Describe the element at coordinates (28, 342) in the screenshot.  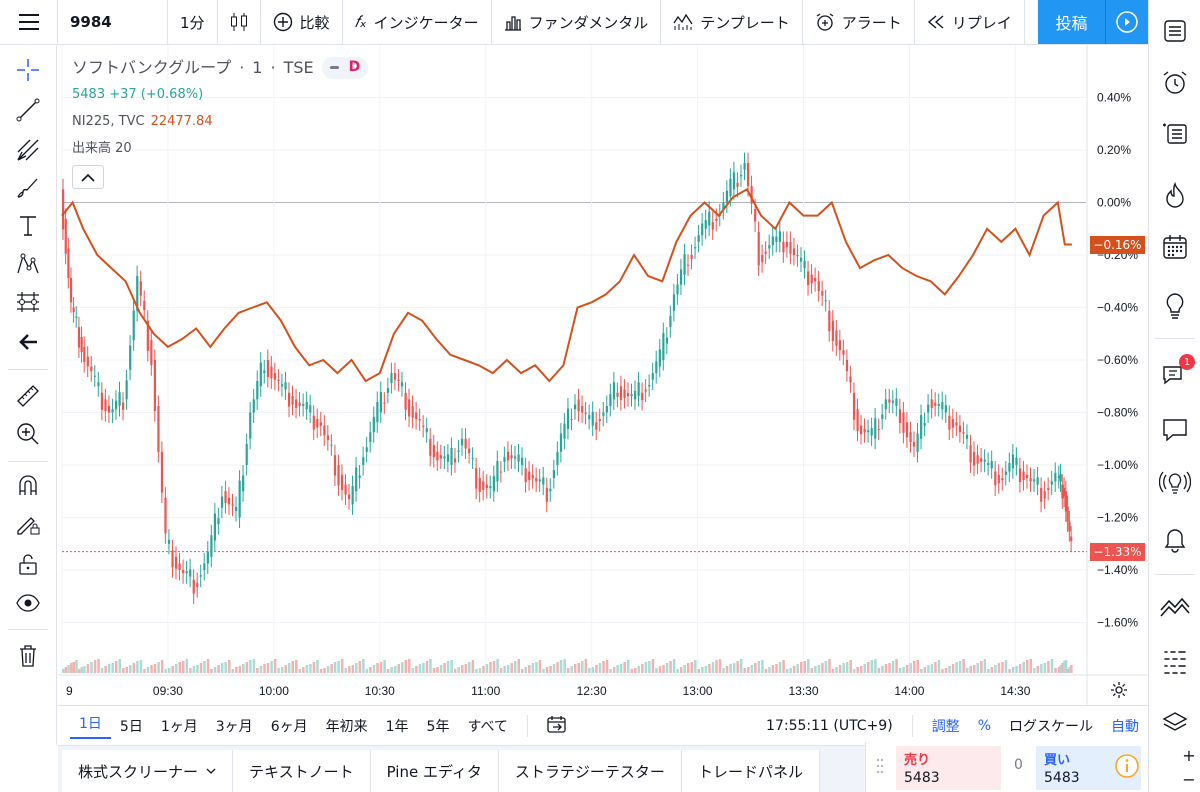
I see `back-arrow-tool` at that location.